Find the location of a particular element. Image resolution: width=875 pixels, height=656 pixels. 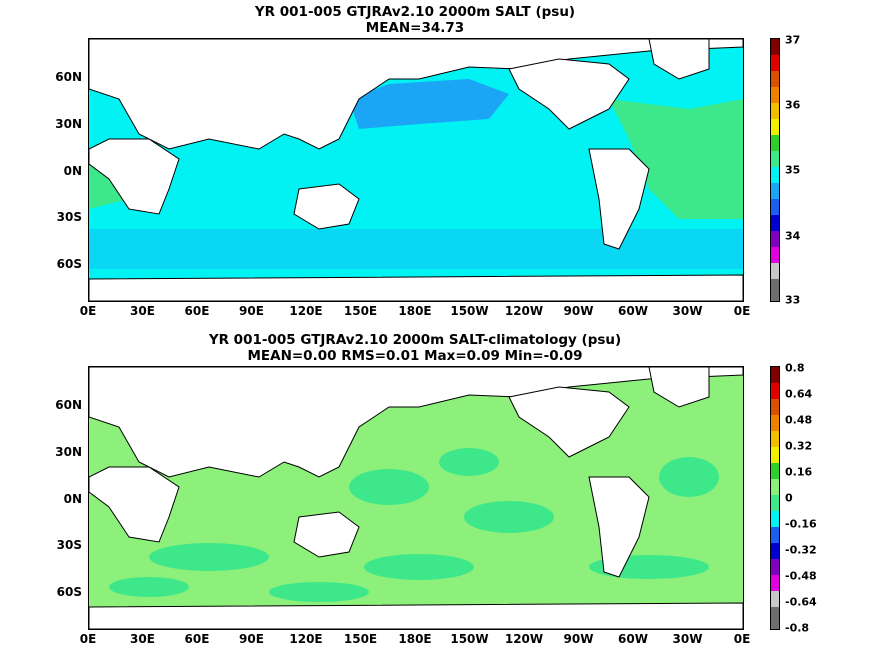

panel1-colorbar is located at coordinates (775, 170).